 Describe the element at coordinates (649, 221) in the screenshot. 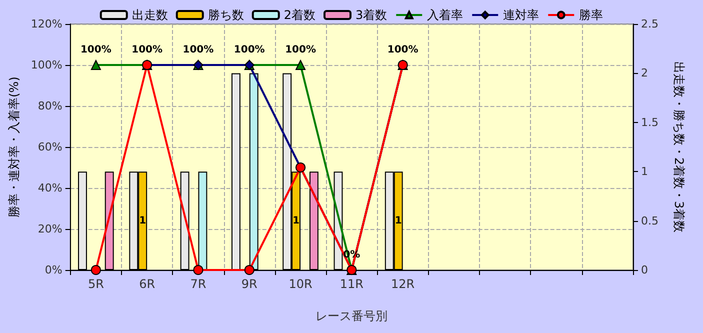

I see `y2-tick-label: 0.5` at that location.